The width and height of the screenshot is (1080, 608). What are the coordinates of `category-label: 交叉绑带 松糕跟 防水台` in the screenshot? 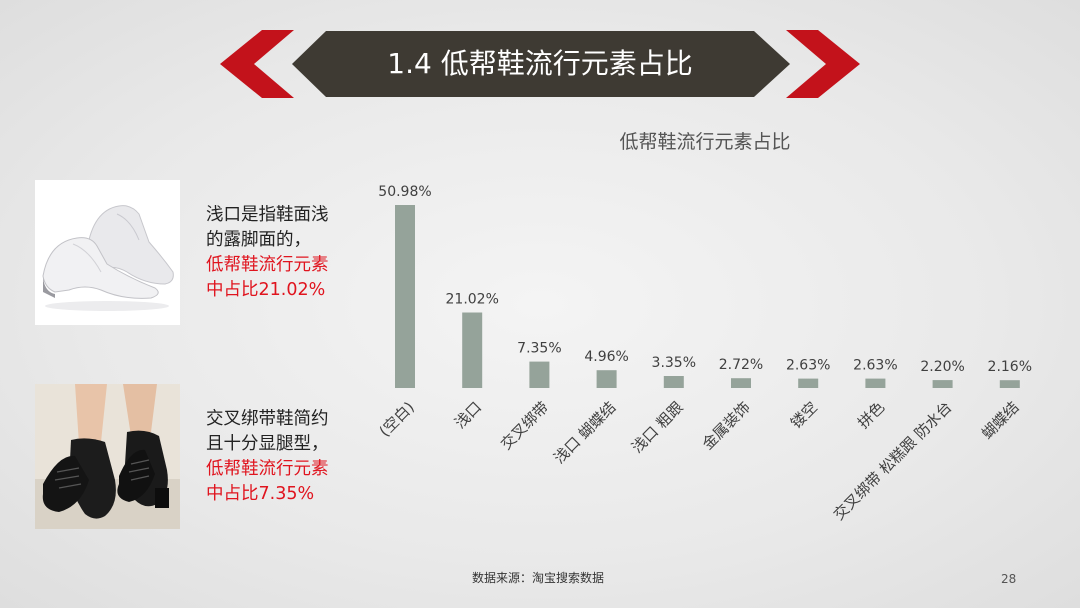 It's located at (893, 461).